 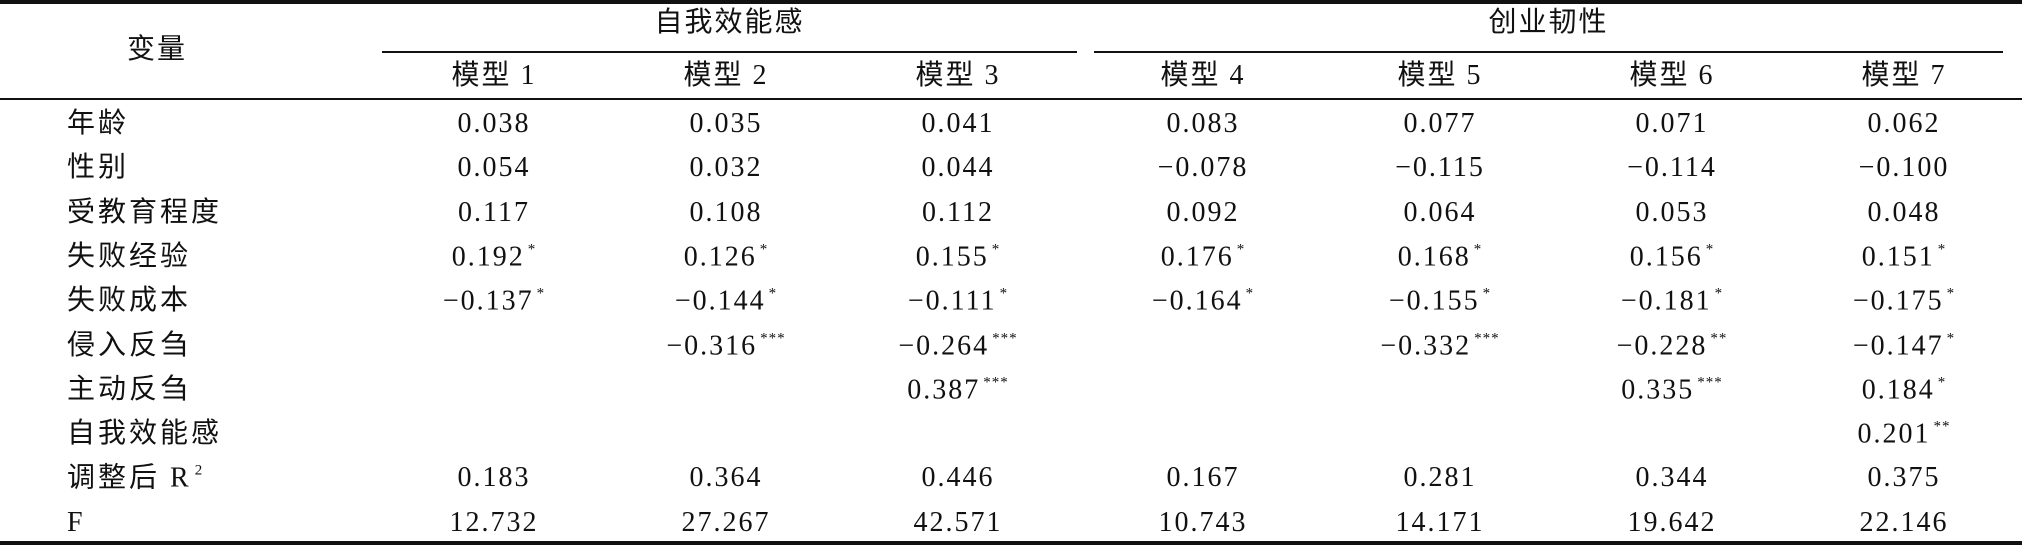 I want to click on cell: 0.044, so click(x=958, y=168).